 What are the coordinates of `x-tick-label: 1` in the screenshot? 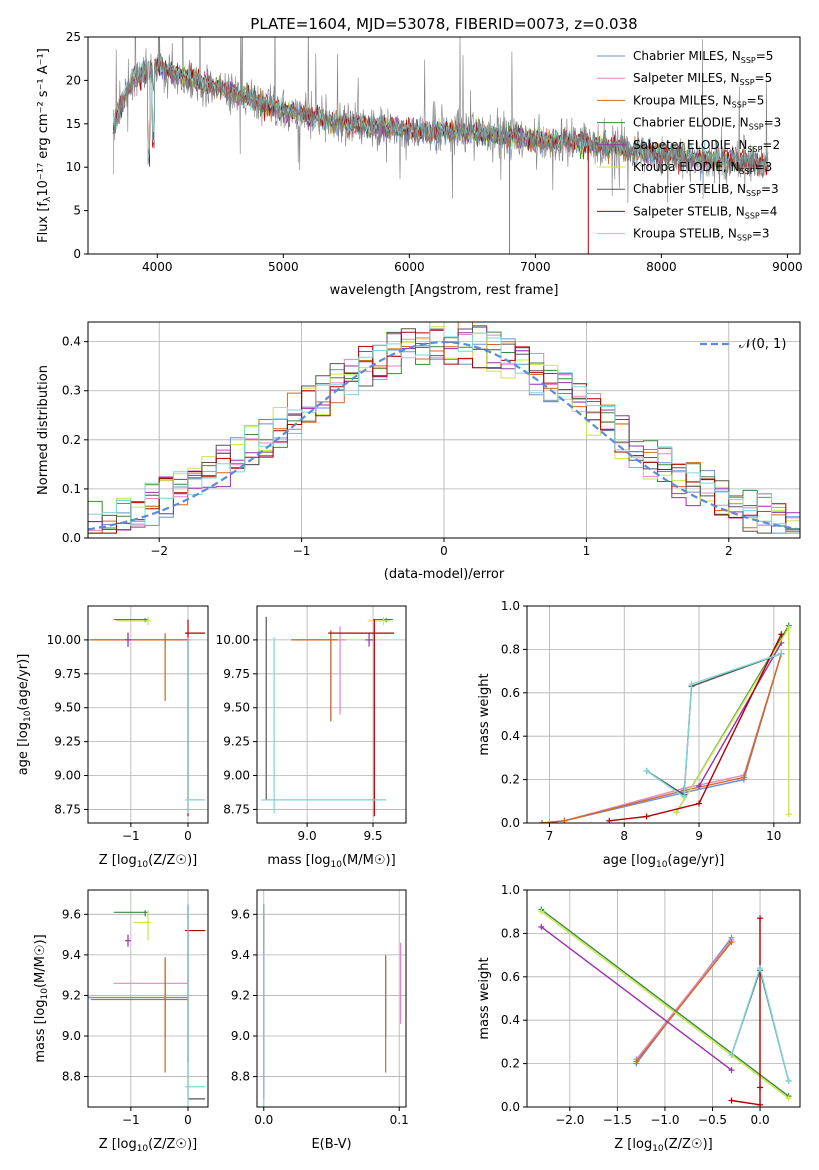 It's located at (587, 551).